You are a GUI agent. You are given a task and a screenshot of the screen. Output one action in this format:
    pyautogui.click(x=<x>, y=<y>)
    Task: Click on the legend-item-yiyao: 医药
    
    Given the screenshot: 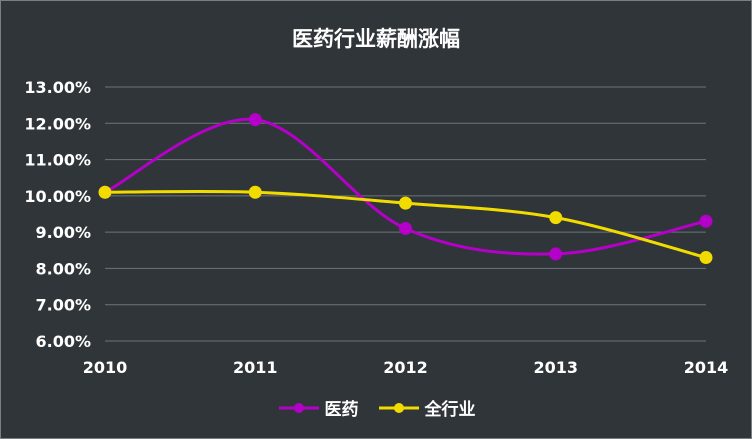 What is the action you would take?
    pyautogui.click(x=318, y=407)
    